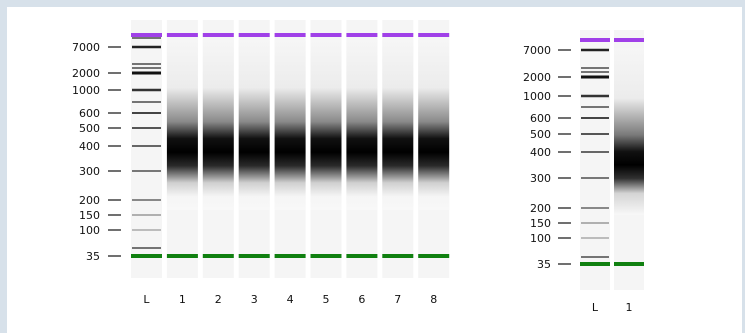 The width and height of the screenshot is (745, 333). What do you see at coordinates (218, 299) in the screenshot?
I see `lane-label-2: 2` at bounding box center [218, 299].